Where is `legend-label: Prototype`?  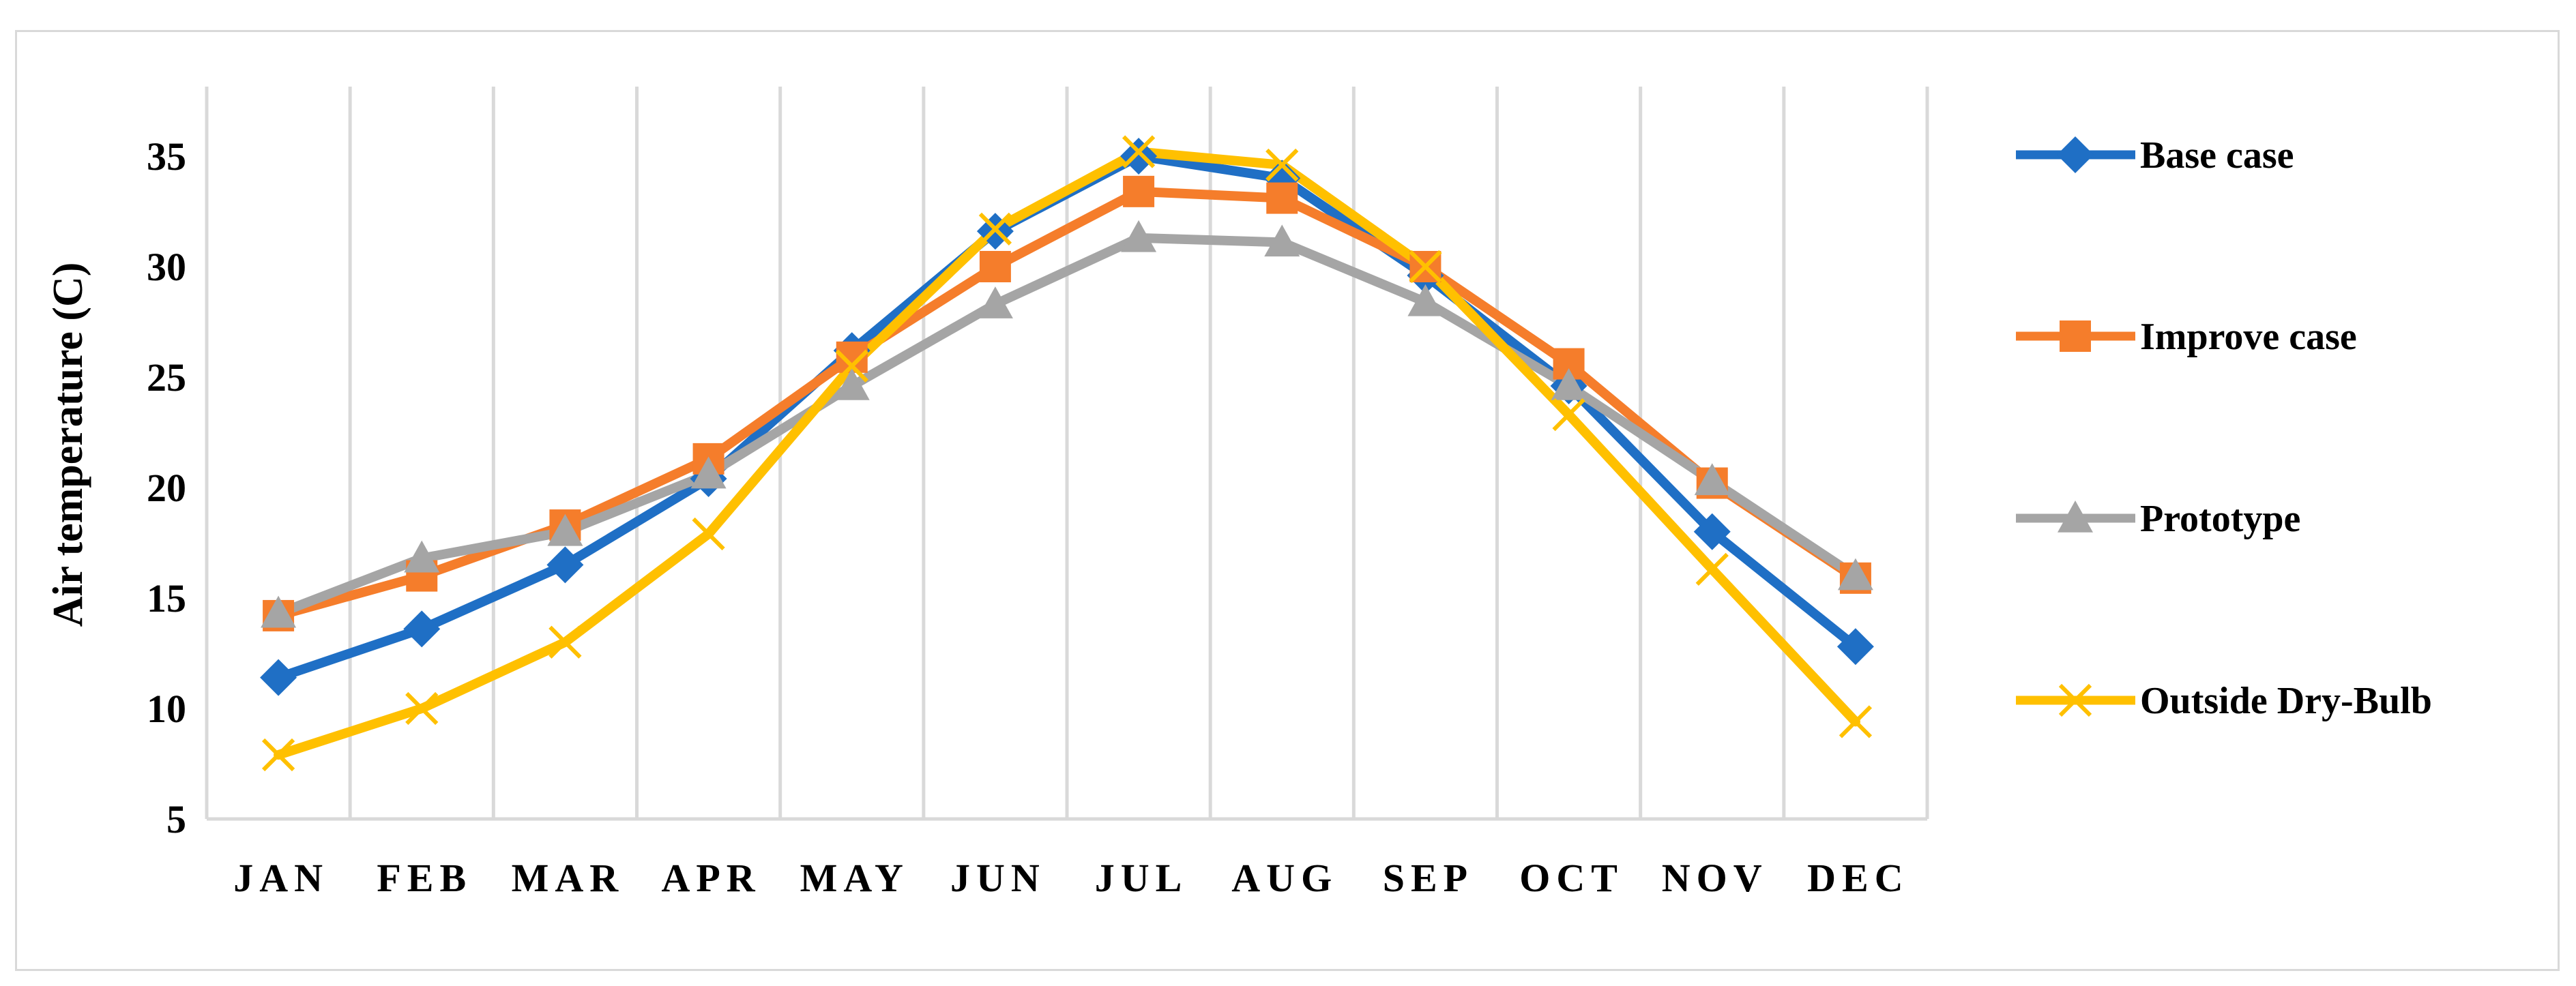
legend-label: Prototype is located at coordinates (2220, 519).